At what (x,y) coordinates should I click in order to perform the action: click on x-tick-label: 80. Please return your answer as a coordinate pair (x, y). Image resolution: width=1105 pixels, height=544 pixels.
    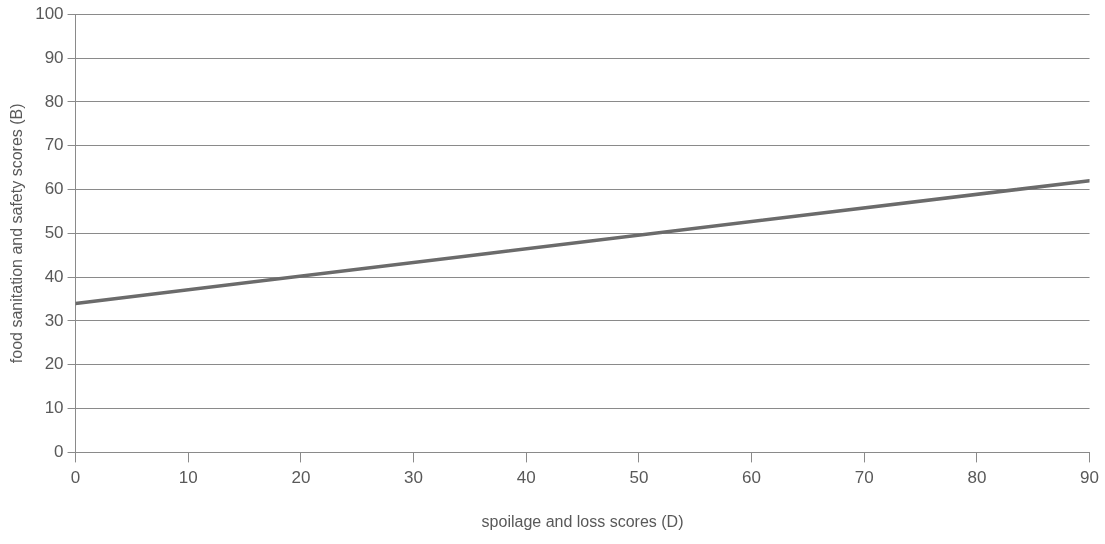
    Looking at the image, I should click on (977, 478).